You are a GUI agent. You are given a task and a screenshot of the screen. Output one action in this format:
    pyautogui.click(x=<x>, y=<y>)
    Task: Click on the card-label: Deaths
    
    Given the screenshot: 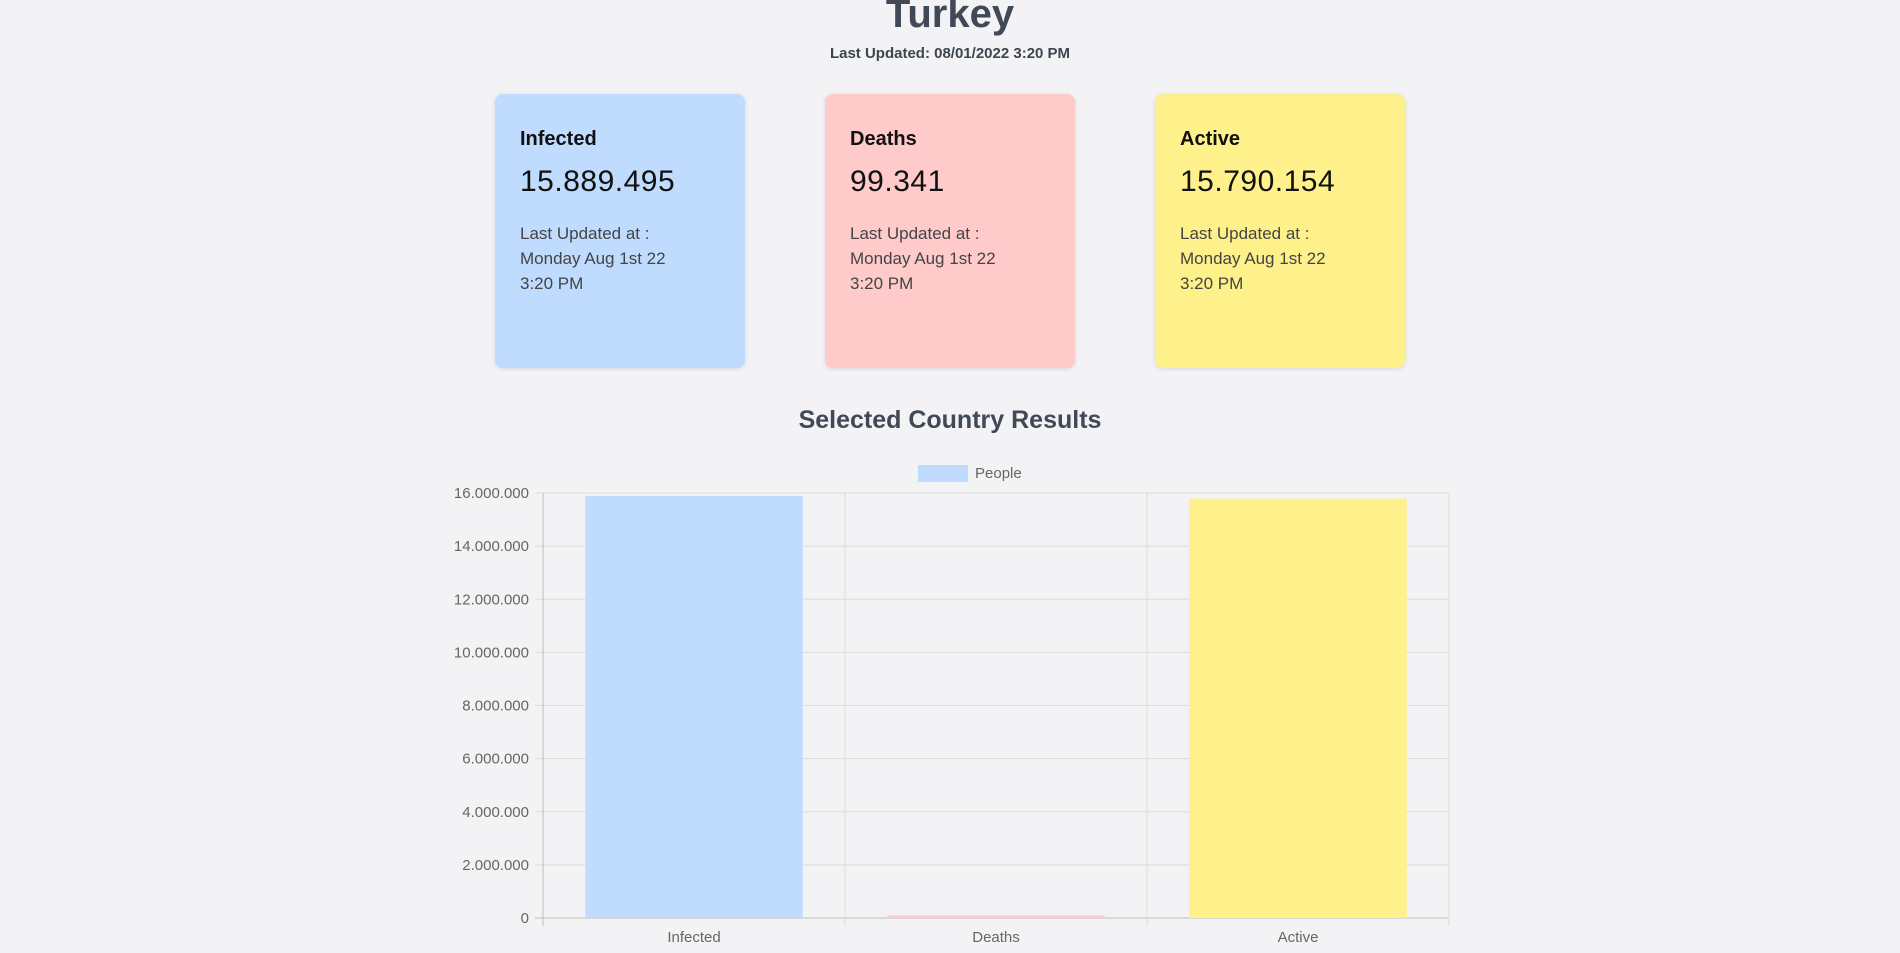 What is the action you would take?
    pyautogui.click(x=883, y=139)
    